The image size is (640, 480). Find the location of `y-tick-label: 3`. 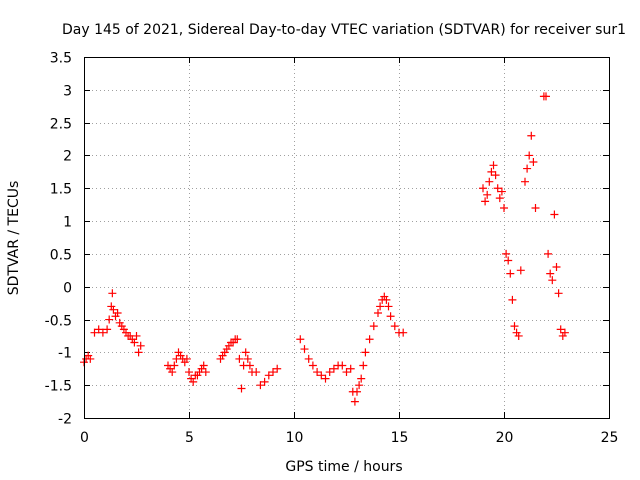

y-tick-label: 3 is located at coordinates (67, 92).